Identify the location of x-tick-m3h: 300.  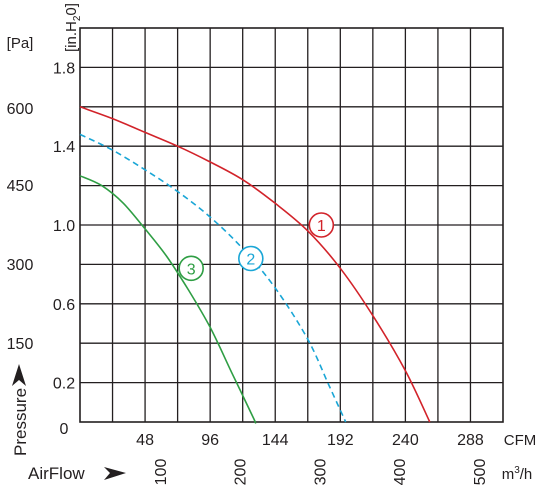
(320, 472).